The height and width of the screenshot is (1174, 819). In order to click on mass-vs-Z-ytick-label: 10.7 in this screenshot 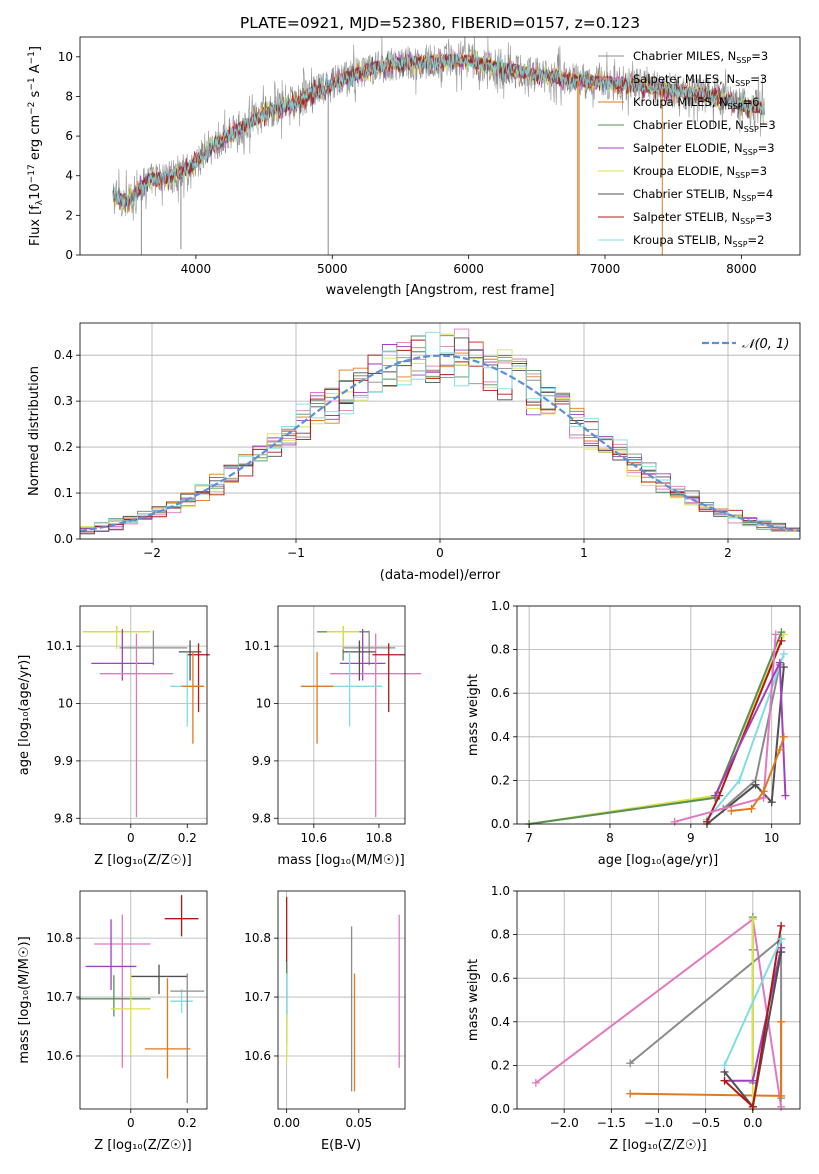, I will do `click(59, 997)`.